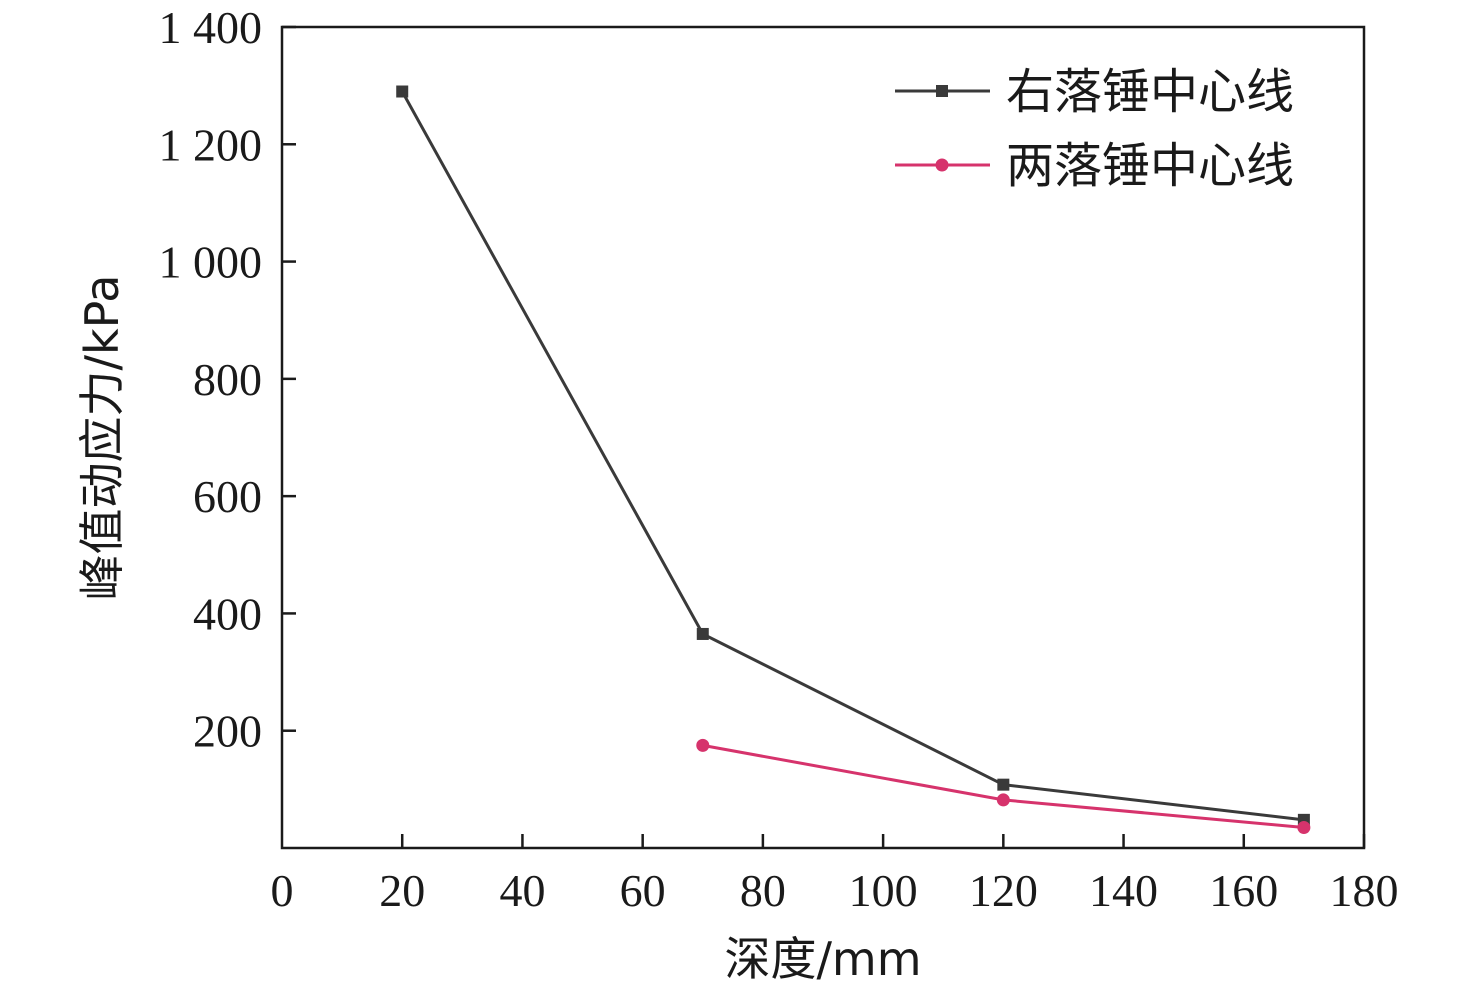  What do you see at coordinates (102, 438) in the screenshot?
I see `y-axis-label: 峰值动应力/kPa` at bounding box center [102, 438].